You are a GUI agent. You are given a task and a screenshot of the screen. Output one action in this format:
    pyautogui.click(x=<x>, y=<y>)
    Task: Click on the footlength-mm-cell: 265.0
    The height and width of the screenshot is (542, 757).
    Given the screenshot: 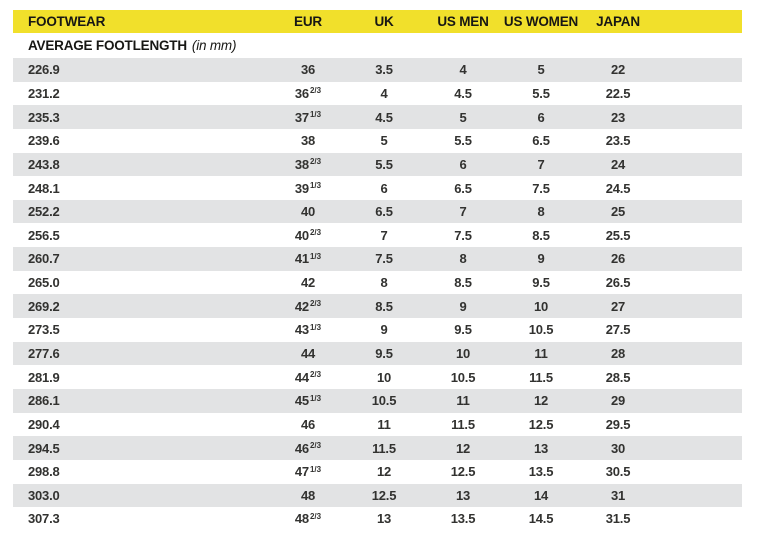 What is the action you would take?
    pyautogui.click(x=44, y=283)
    